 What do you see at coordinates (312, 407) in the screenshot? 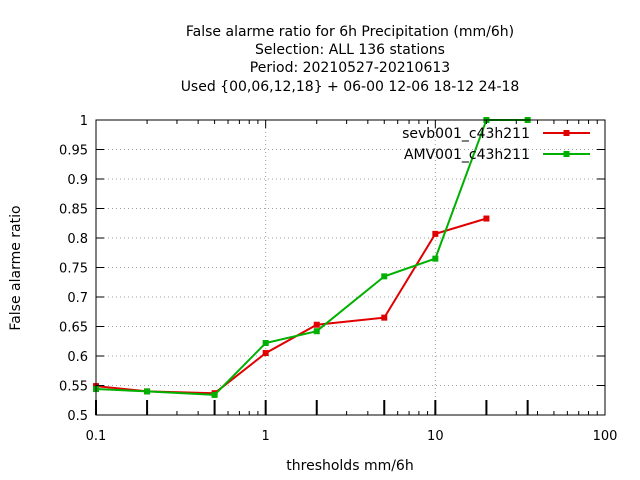
I see `threshold-markers` at bounding box center [312, 407].